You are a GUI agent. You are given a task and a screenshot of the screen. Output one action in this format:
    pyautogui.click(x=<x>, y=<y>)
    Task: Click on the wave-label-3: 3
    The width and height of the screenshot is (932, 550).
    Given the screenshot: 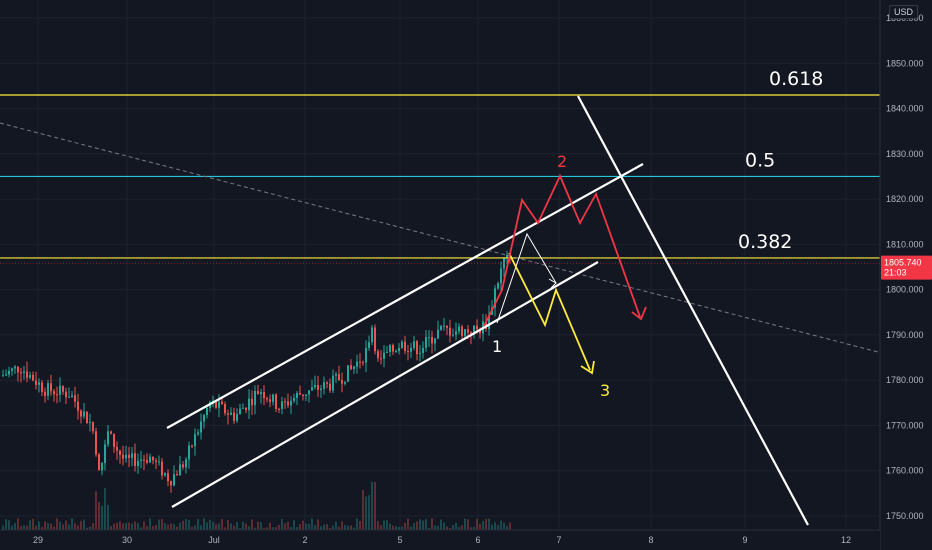 What is the action you would take?
    pyautogui.click(x=605, y=390)
    